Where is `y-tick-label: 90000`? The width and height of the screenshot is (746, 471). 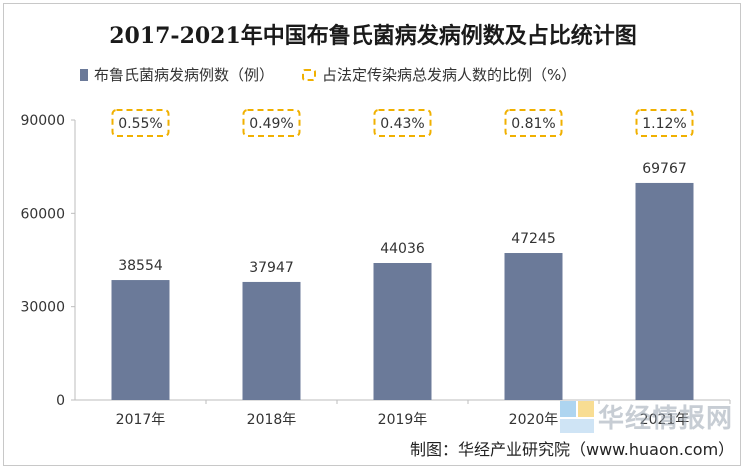
y-tick-label: 90000 is located at coordinates (42, 121).